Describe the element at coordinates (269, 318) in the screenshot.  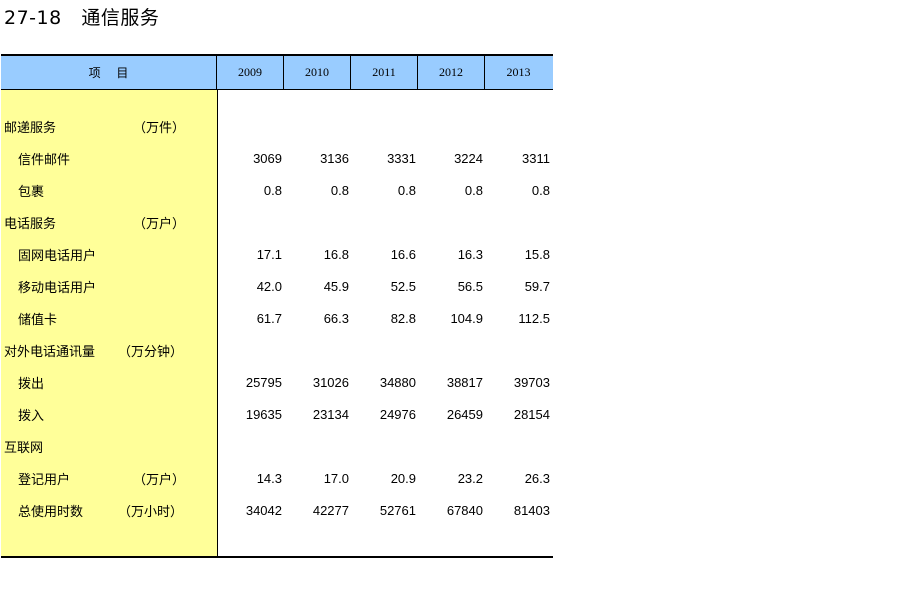
I see `cell-value: 61.7` at that location.